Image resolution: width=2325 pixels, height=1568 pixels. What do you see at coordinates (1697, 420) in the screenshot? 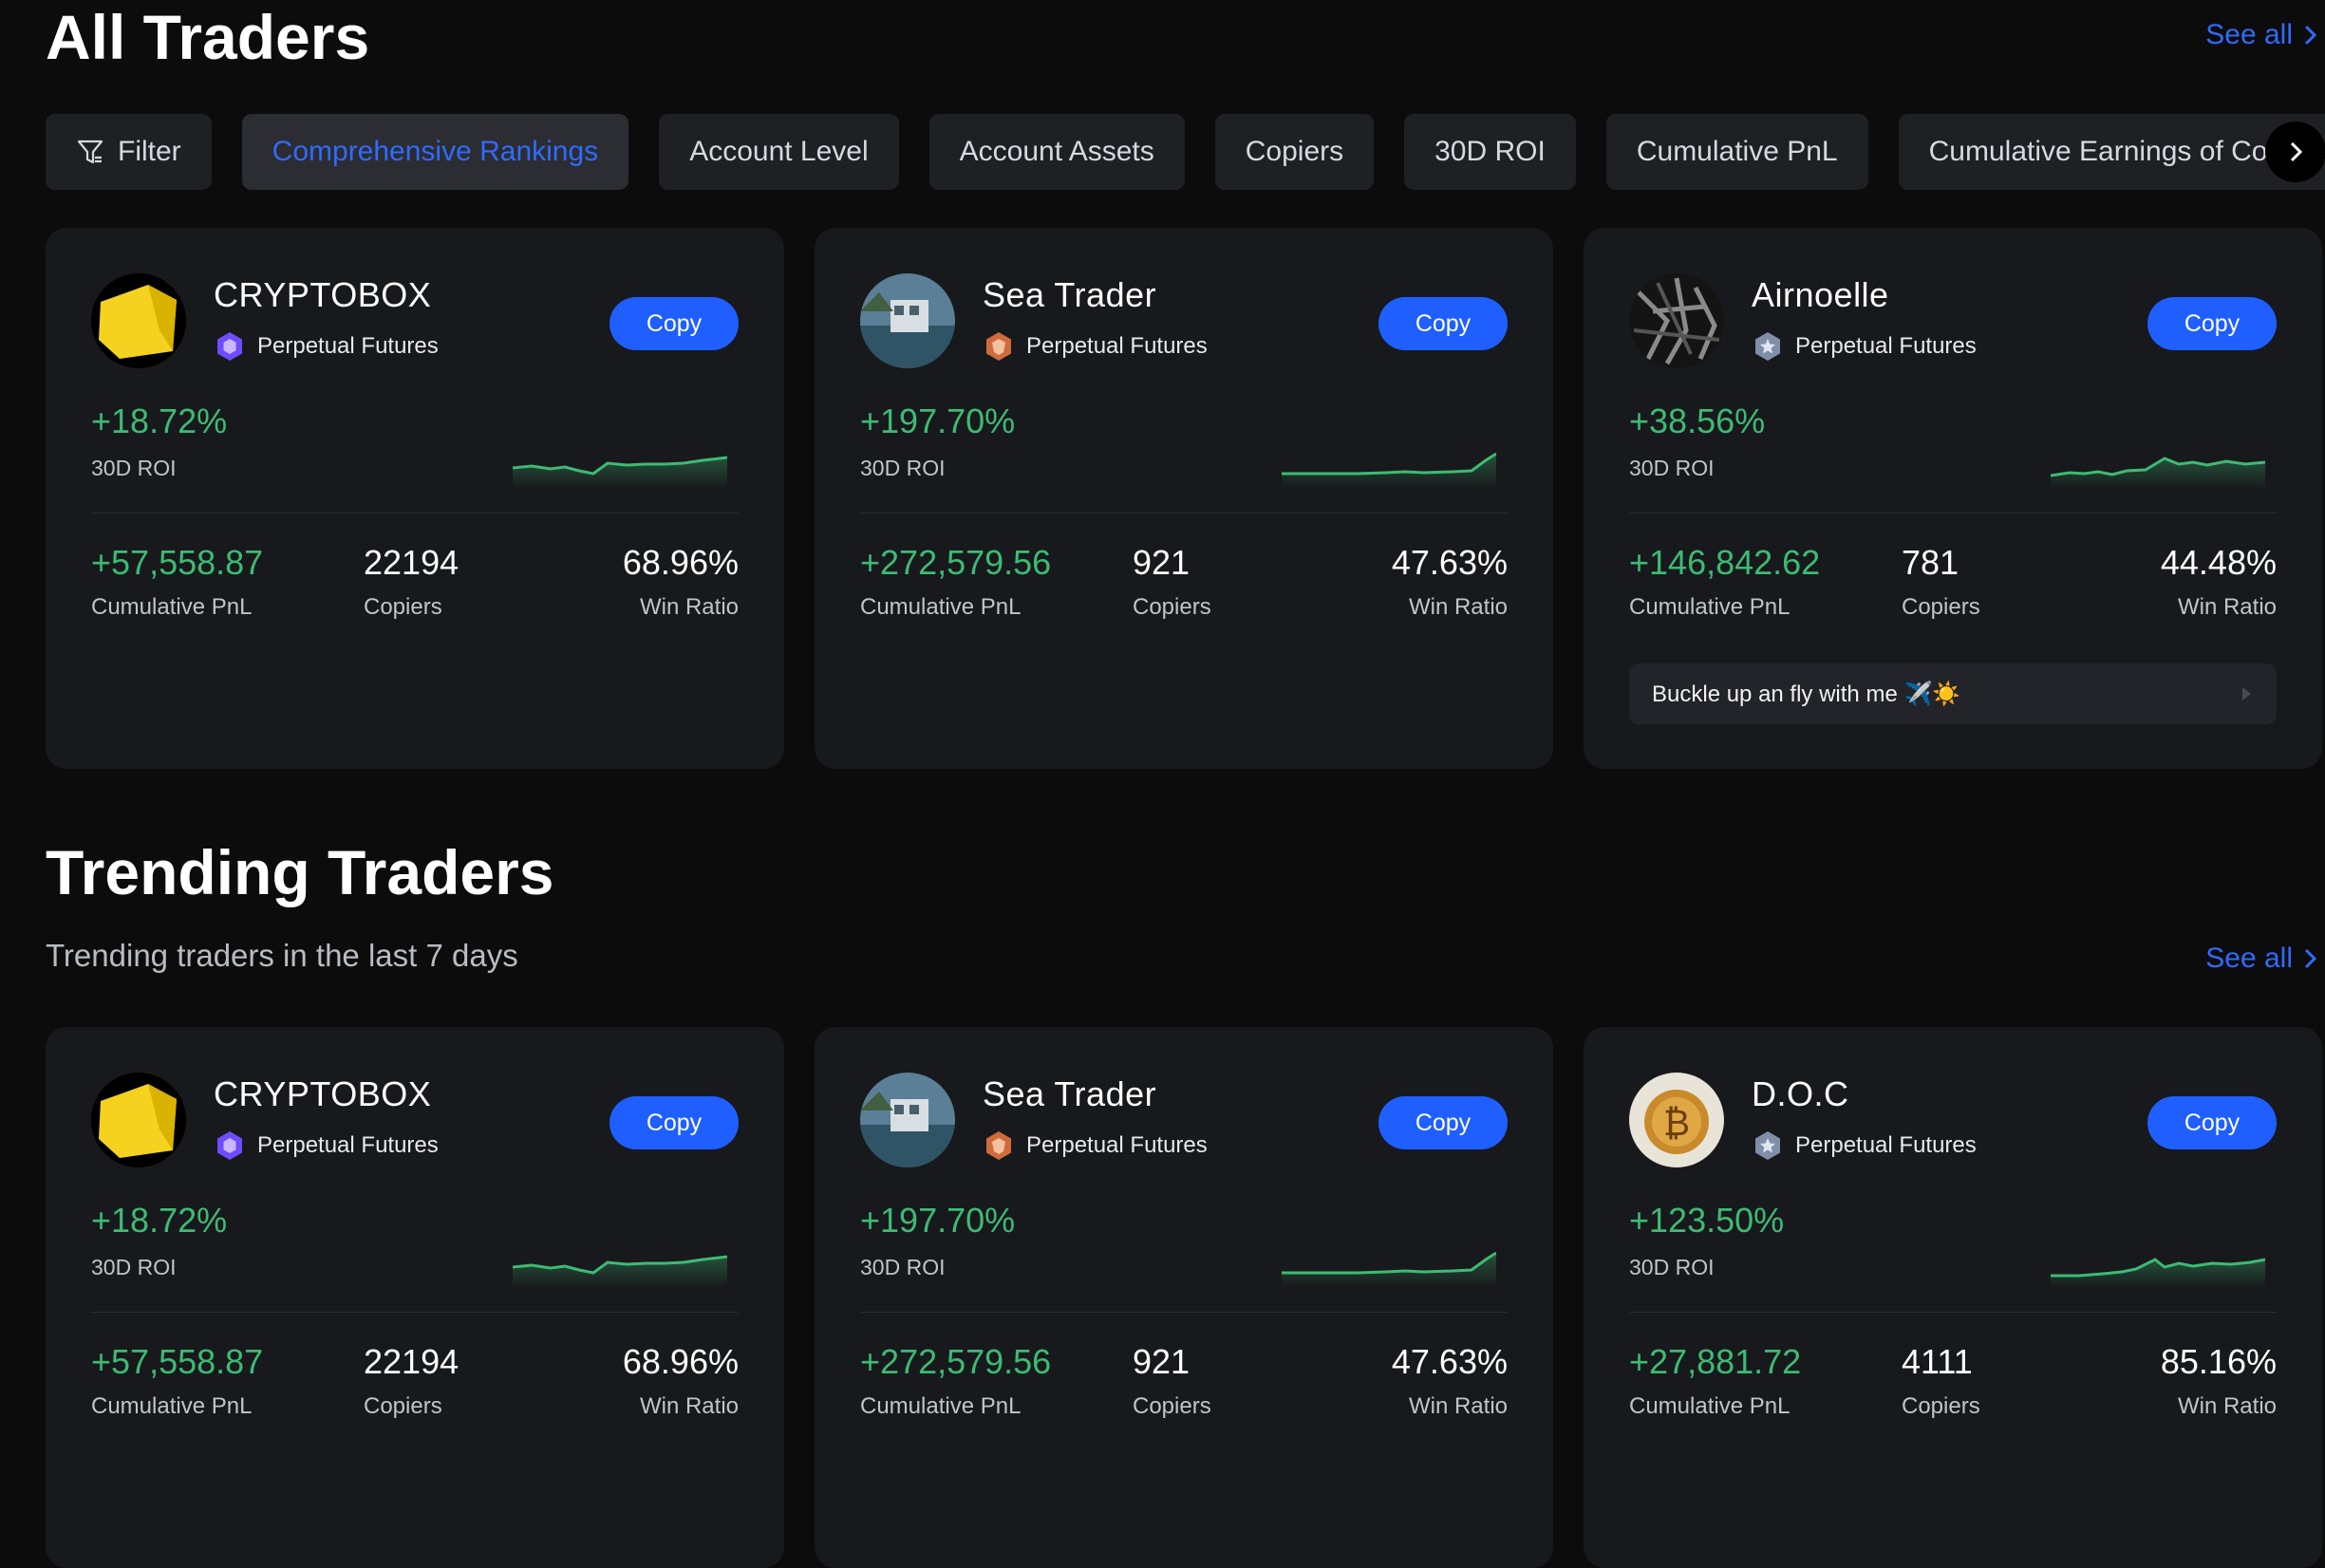
I see `roi-value: +38.56%` at bounding box center [1697, 420].